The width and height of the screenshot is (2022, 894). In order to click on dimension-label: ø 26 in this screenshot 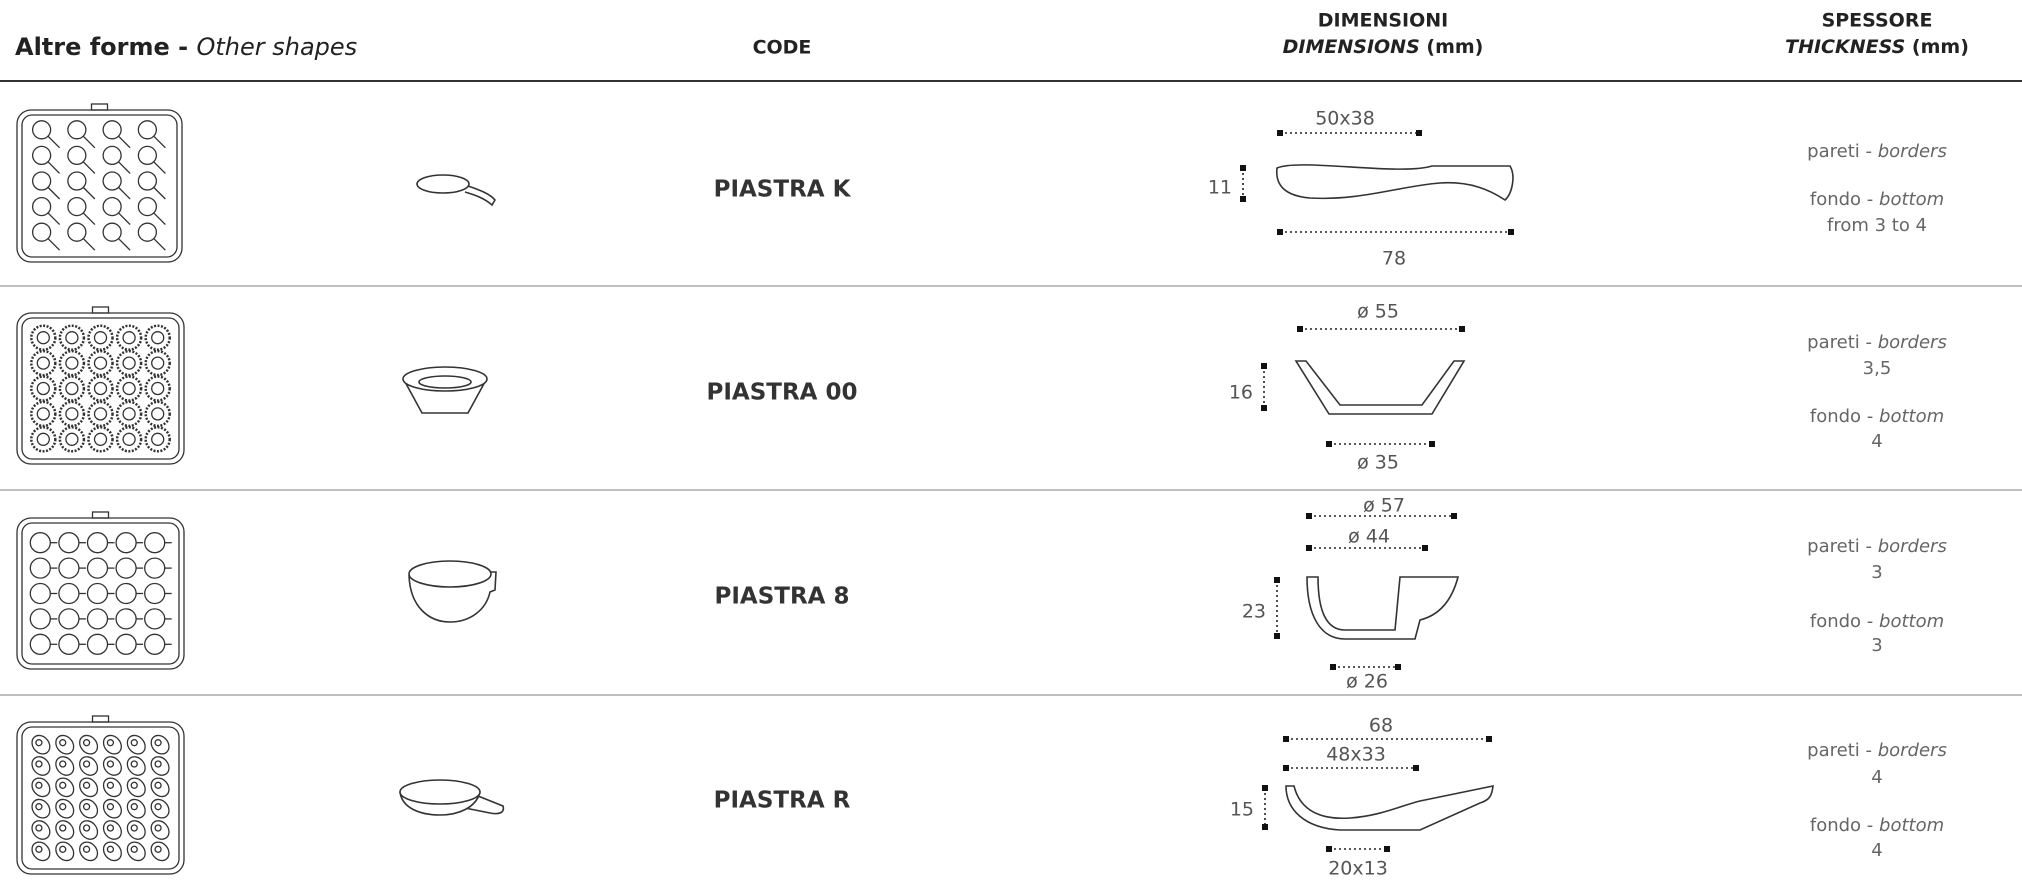, I will do `click(1367, 682)`.